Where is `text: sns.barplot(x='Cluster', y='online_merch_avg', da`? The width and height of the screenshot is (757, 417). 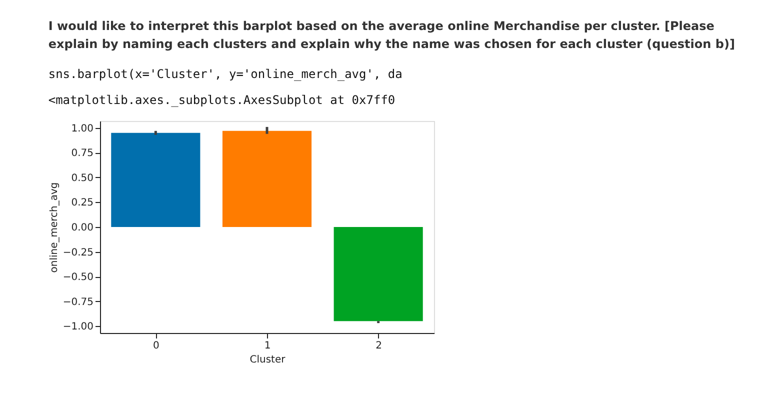
text: sns.barplot(x='Cluster', y='online_merch_avg', da is located at coordinates (225, 74).